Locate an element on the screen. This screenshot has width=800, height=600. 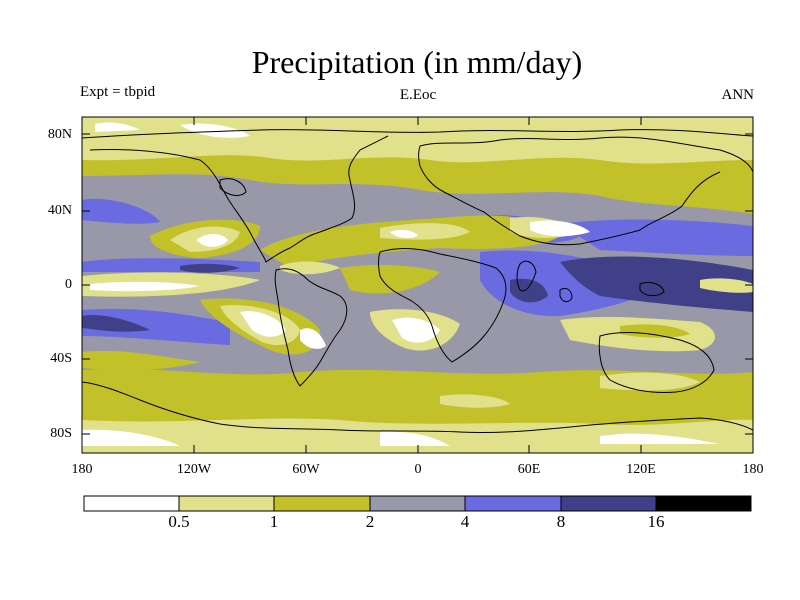
colorbar-label-16: 16 is located at coordinates (656, 521).